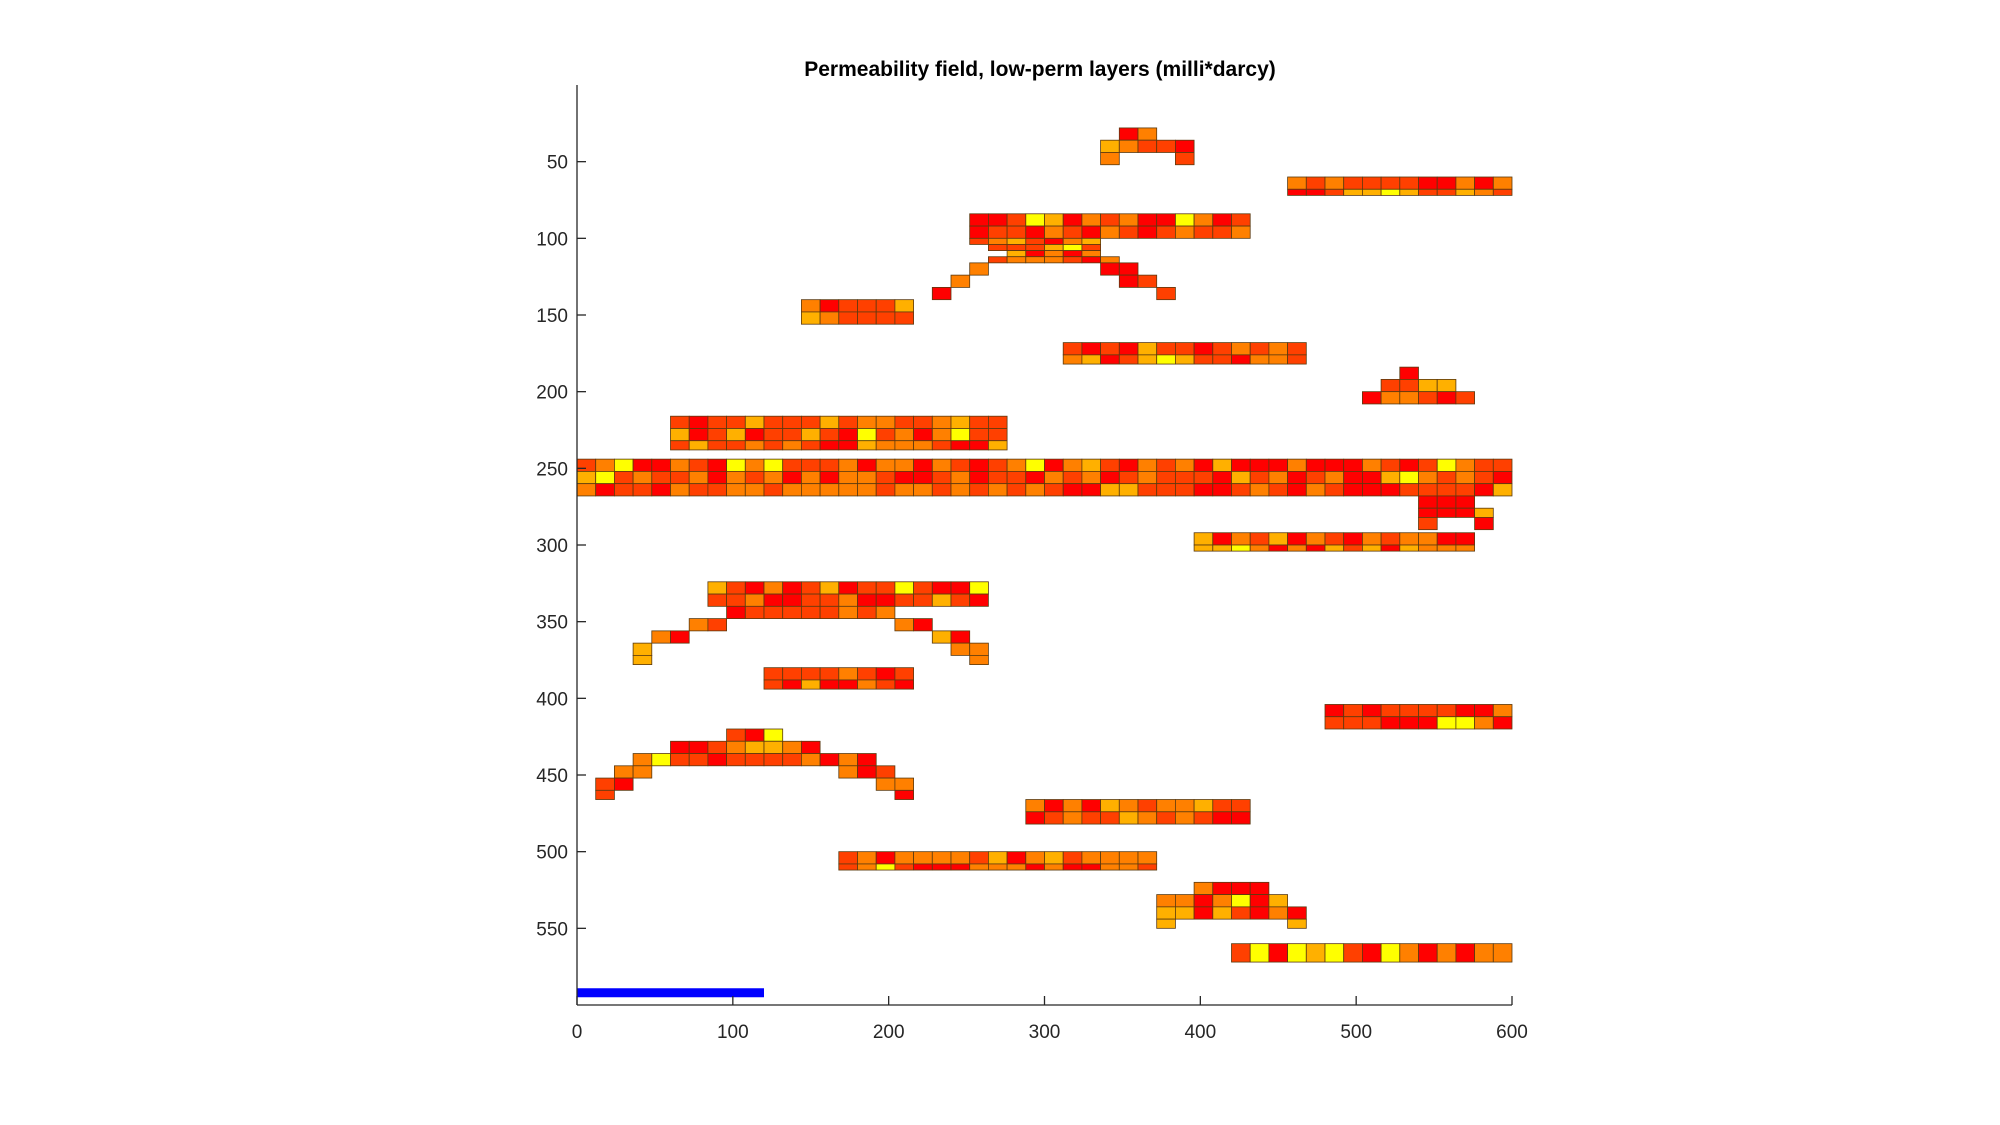  I want to click on y-tick-label: 300, so click(552, 546).